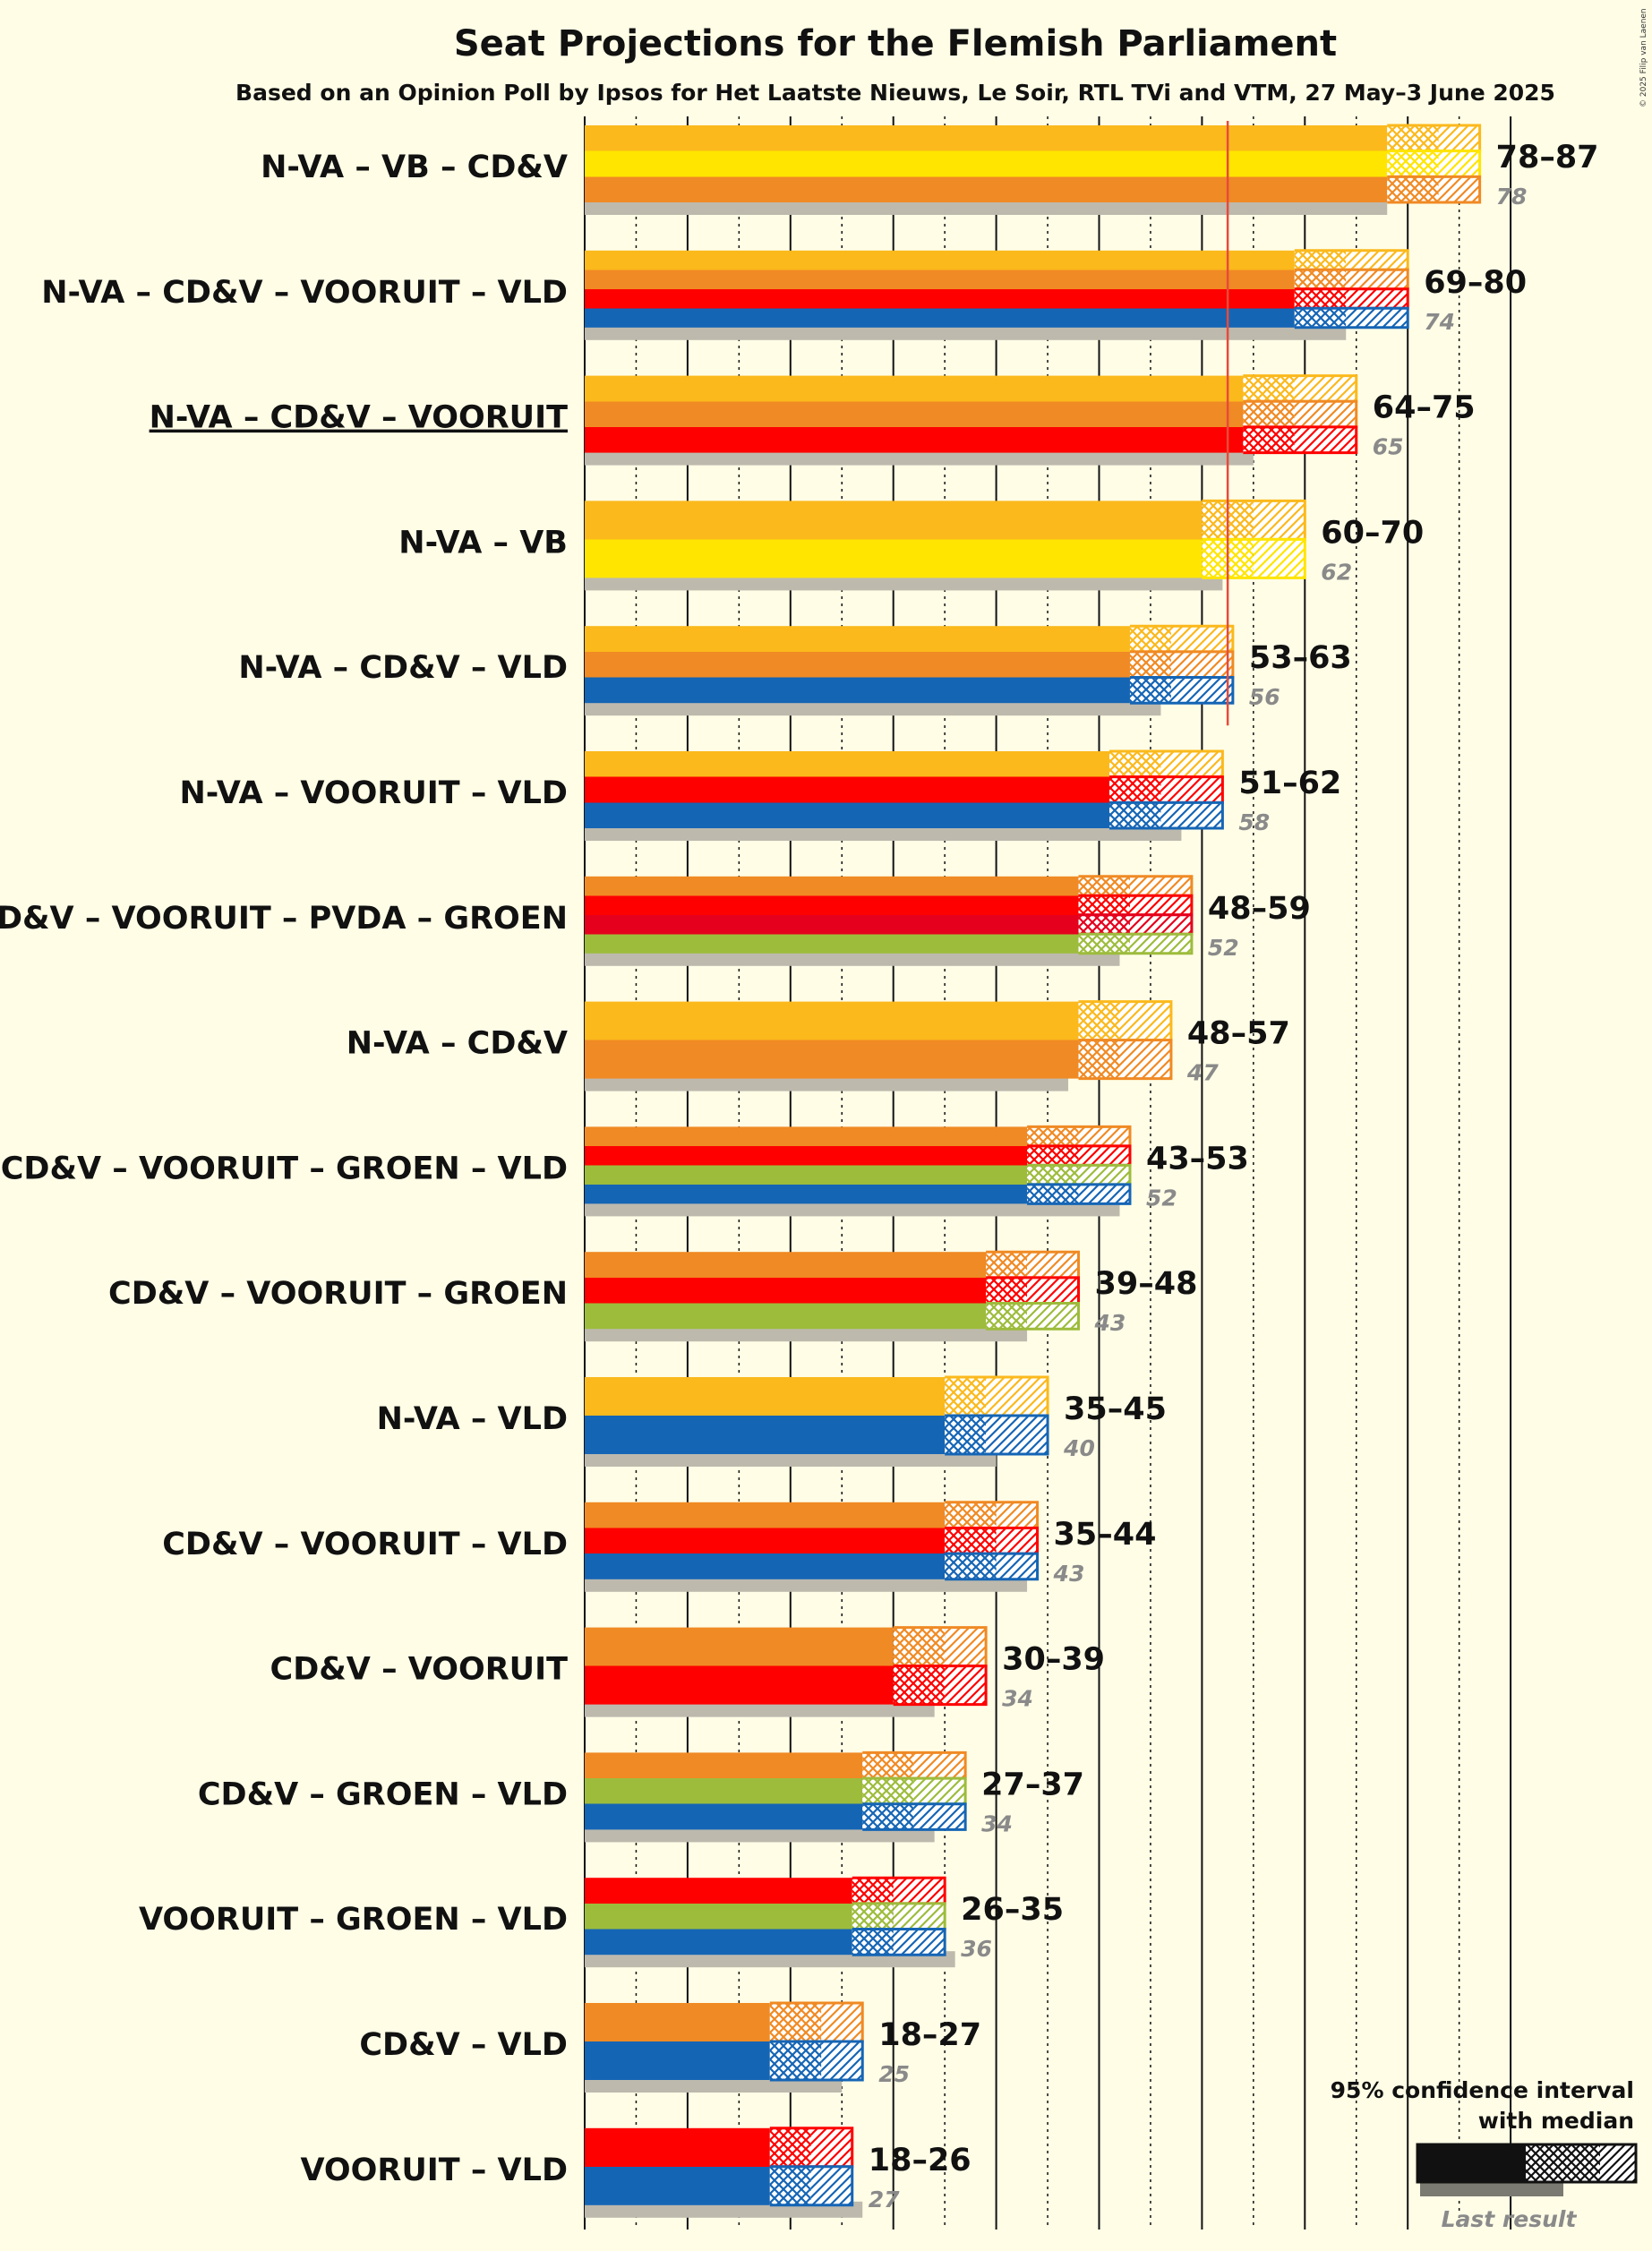  What do you see at coordinates (636, 2172) in the screenshot?
I see `coalition-row: VOORUIT – VLD 18–26 27` at bounding box center [636, 2172].